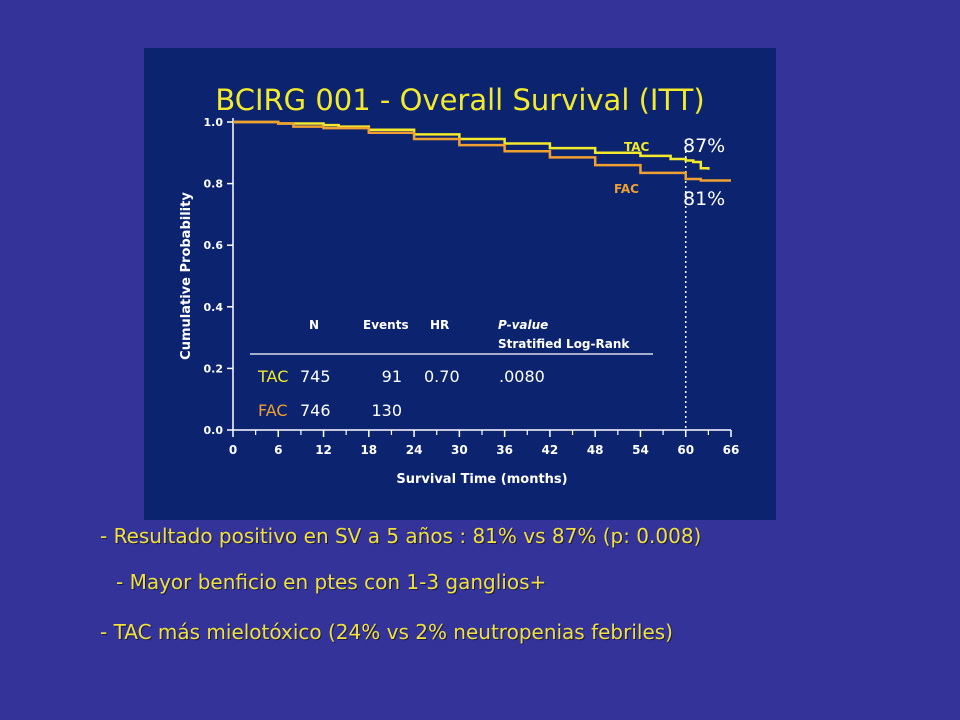 The height and width of the screenshot is (720, 960). Describe the element at coordinates (564, 344) in the screenshot. I see `table-header-logrank: Stratified Log-Rank` at that location.